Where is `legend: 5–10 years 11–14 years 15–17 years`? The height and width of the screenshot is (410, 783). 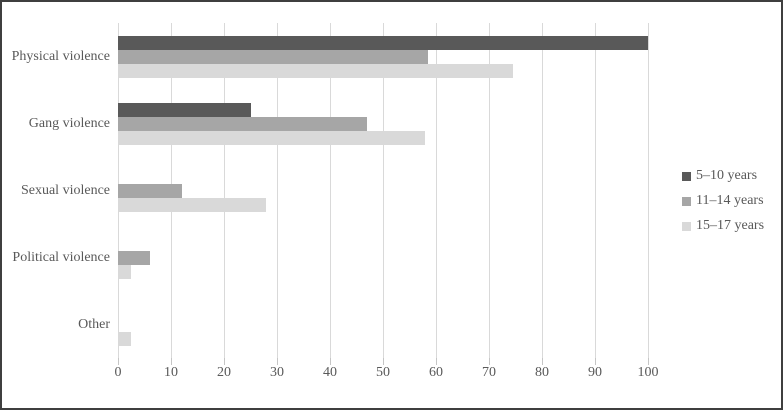 legend: 5–10 years 11–14 years 15–17 years is located at coordinates (723, 205).